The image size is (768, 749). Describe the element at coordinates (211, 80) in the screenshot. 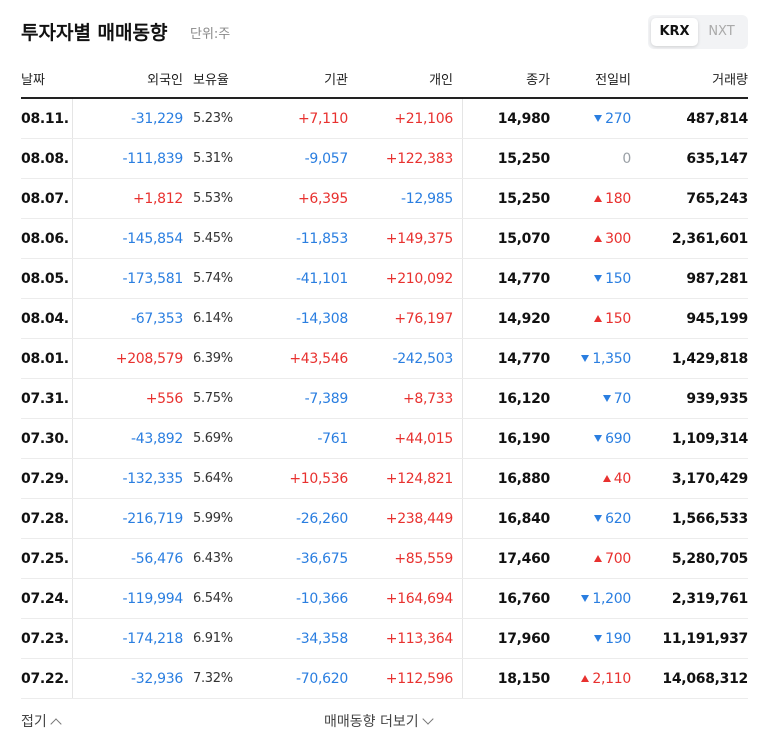

I see `column-header: 보유율` at that location.